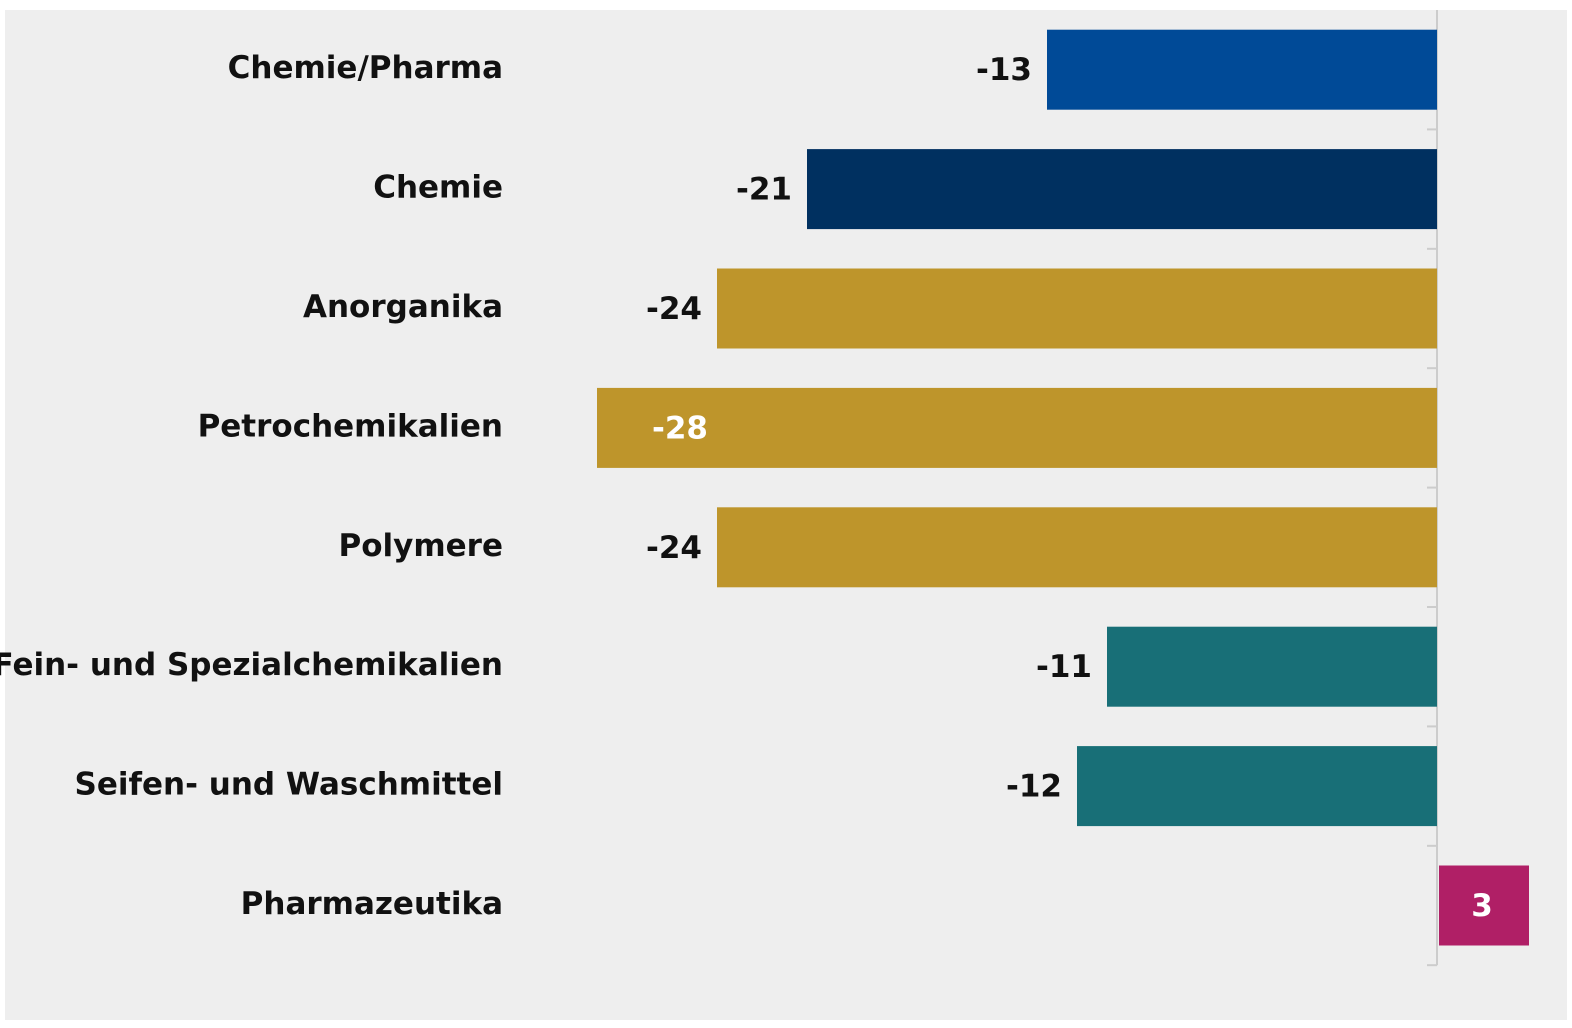 This screenshot has height=1028, width=1572. What do you see at coordinates (680, 428) in the screenshot?
I see `value-label: -28` at bounding box center [680, 428].